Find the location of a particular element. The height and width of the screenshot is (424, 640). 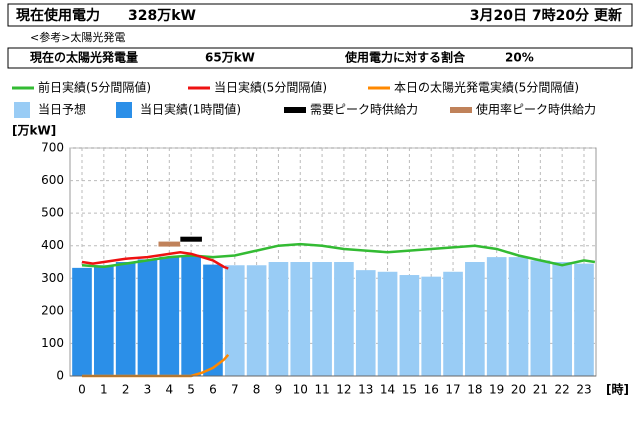

header-box is located at coordinates (320, 15).